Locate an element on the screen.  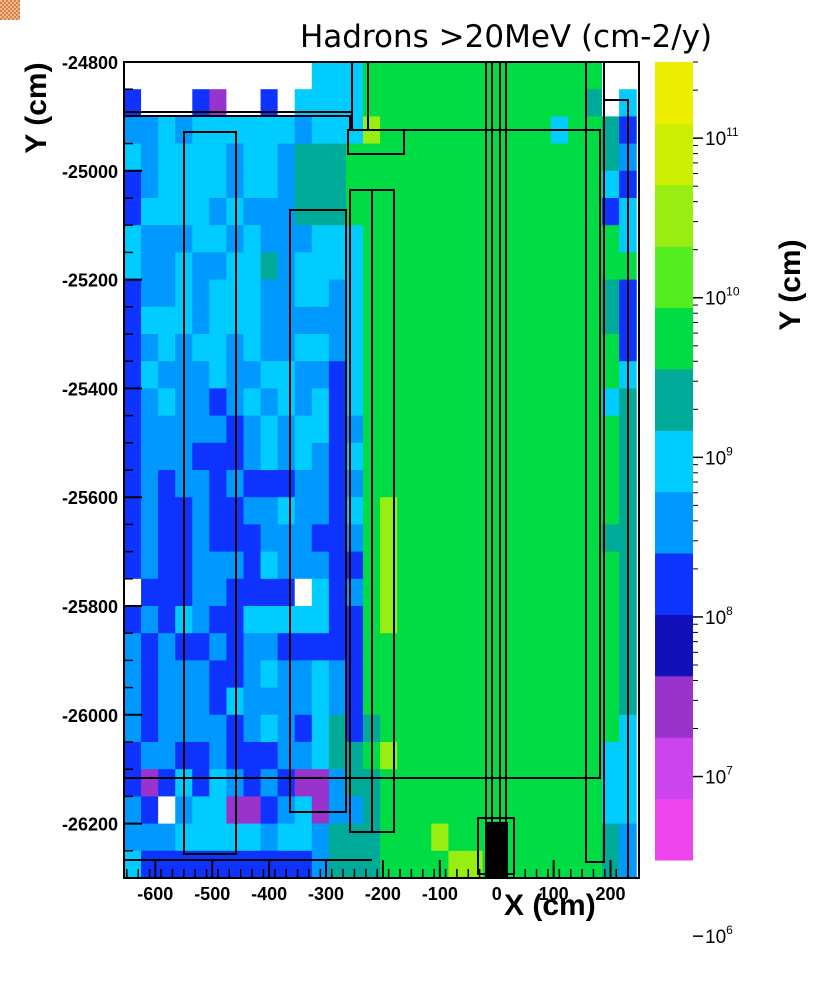
x-axis-label: X (cm) is located at coordinates (550, 905).